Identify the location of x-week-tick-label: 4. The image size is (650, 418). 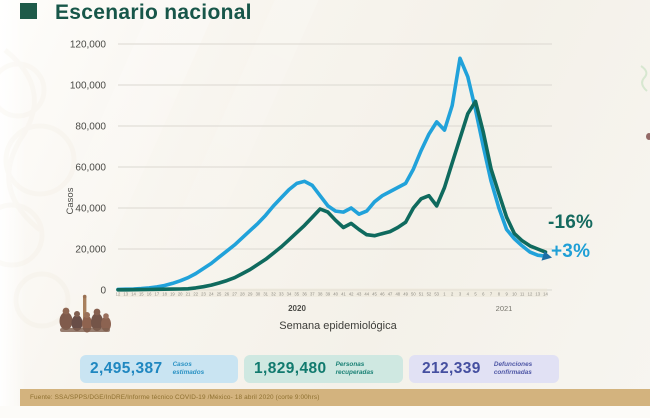
(468, 294).